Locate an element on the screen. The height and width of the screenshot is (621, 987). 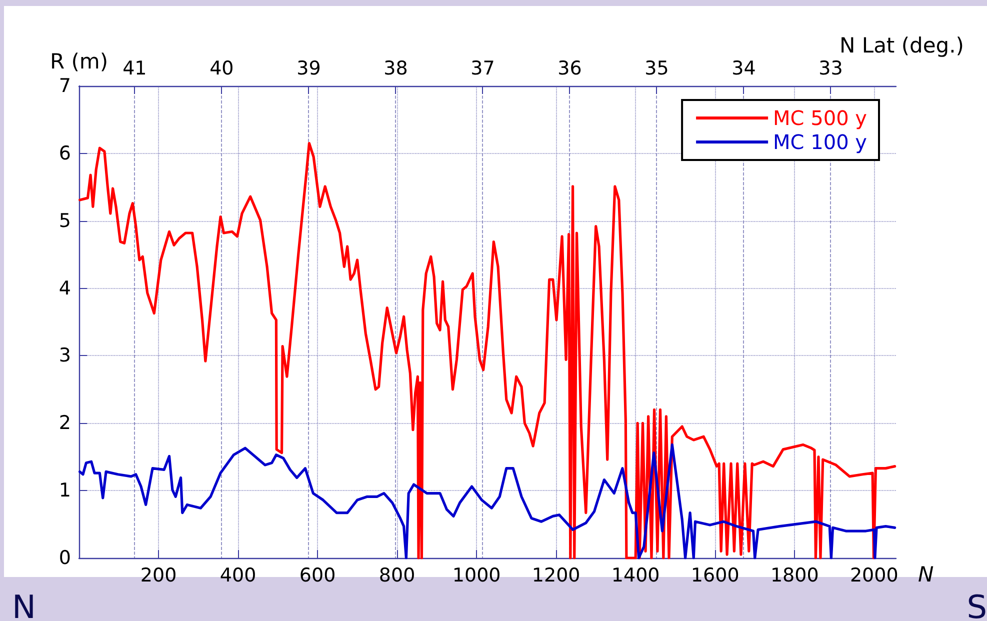
y-tick-label: 6 is located at coordinates (64, 153).